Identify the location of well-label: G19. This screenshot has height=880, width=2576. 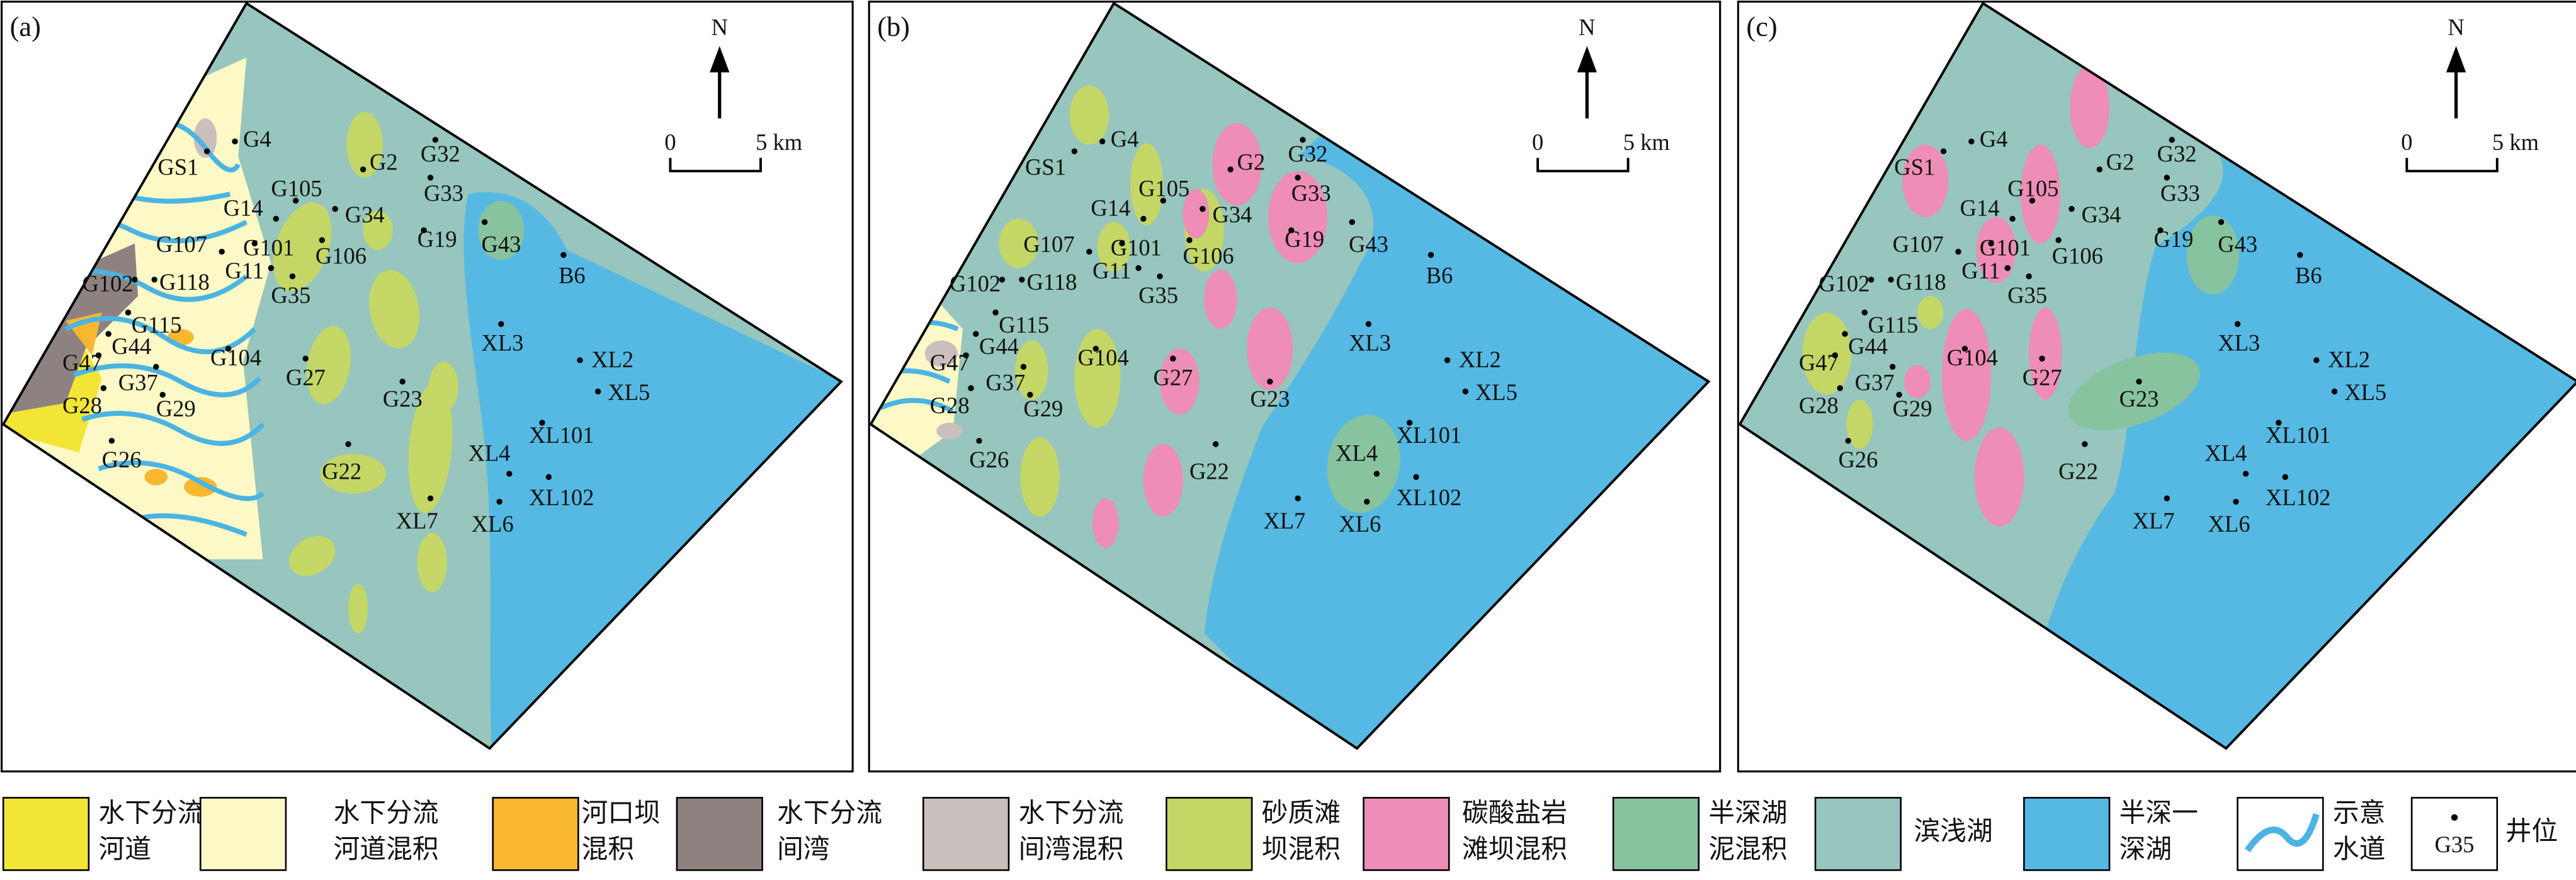
(437, 239).